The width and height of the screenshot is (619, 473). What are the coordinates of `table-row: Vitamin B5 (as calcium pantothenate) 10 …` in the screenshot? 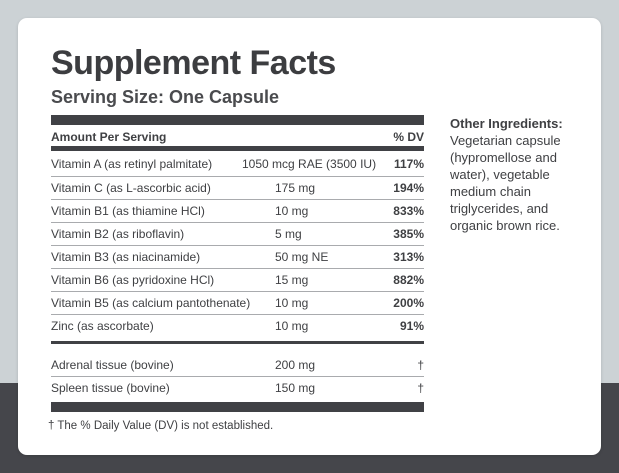 It's located at (237, 303).